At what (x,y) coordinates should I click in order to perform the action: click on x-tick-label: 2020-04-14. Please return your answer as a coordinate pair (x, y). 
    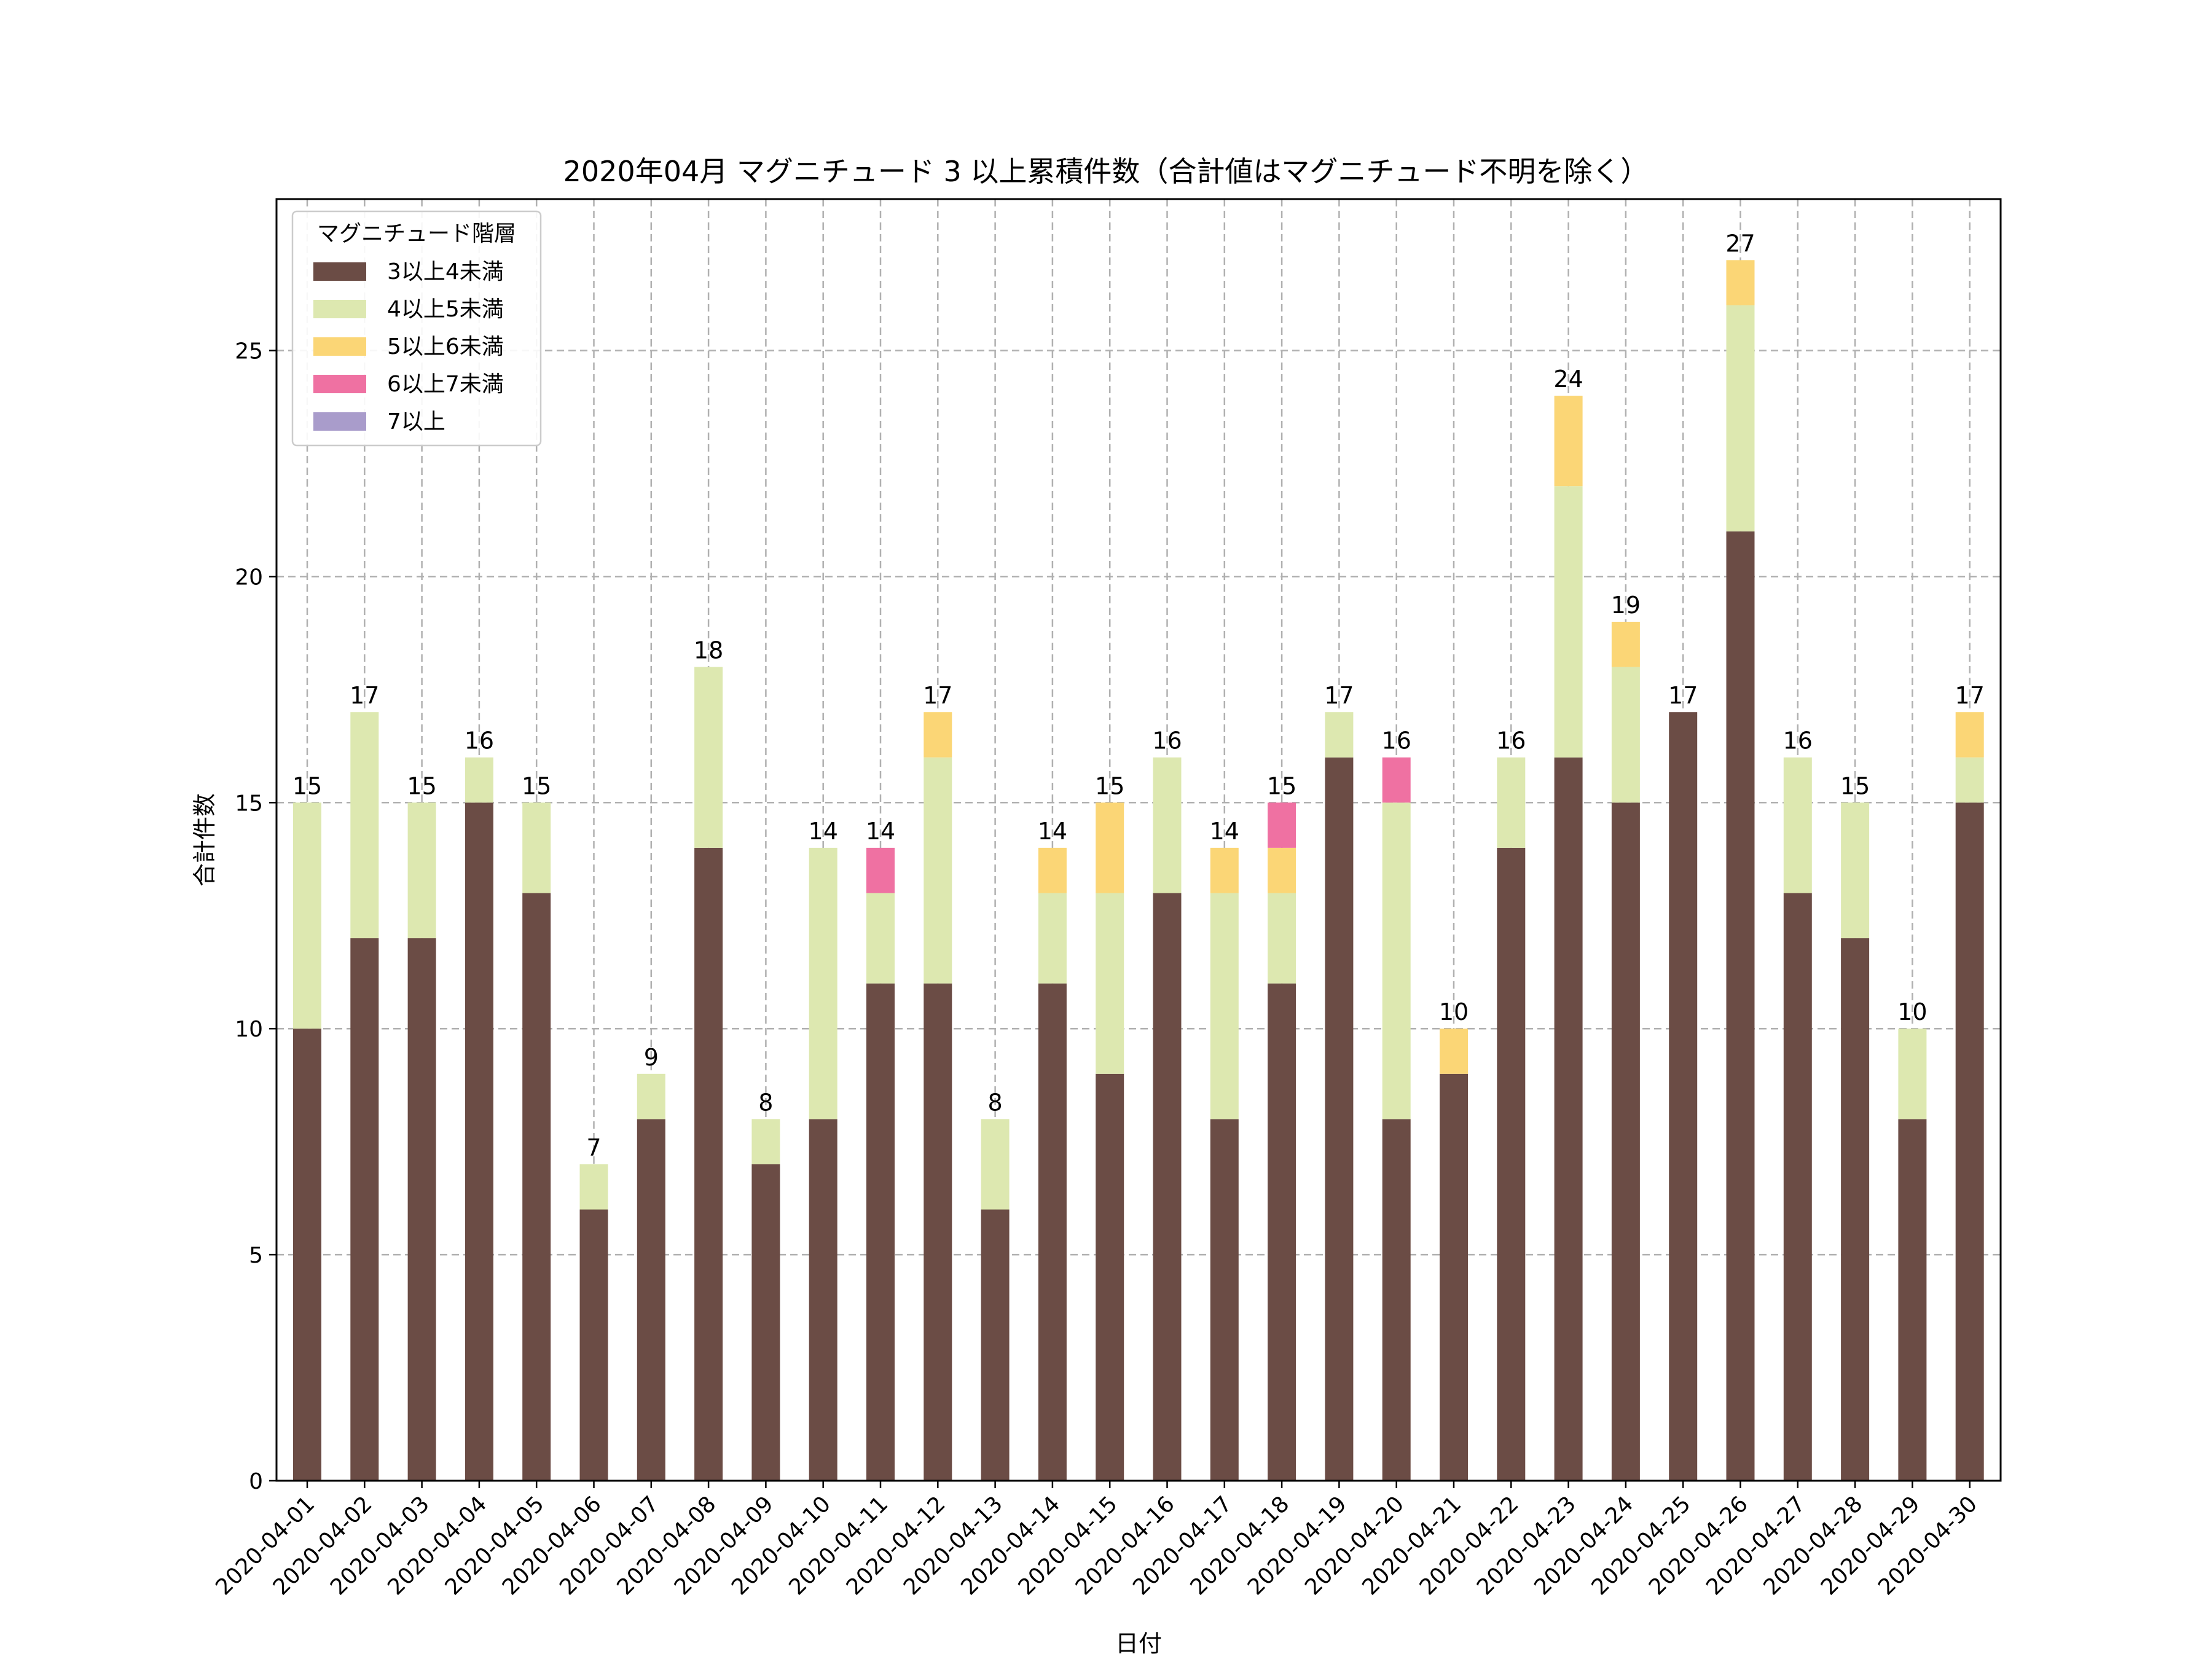
    Looking at the image, I should click on (1010, 1545).